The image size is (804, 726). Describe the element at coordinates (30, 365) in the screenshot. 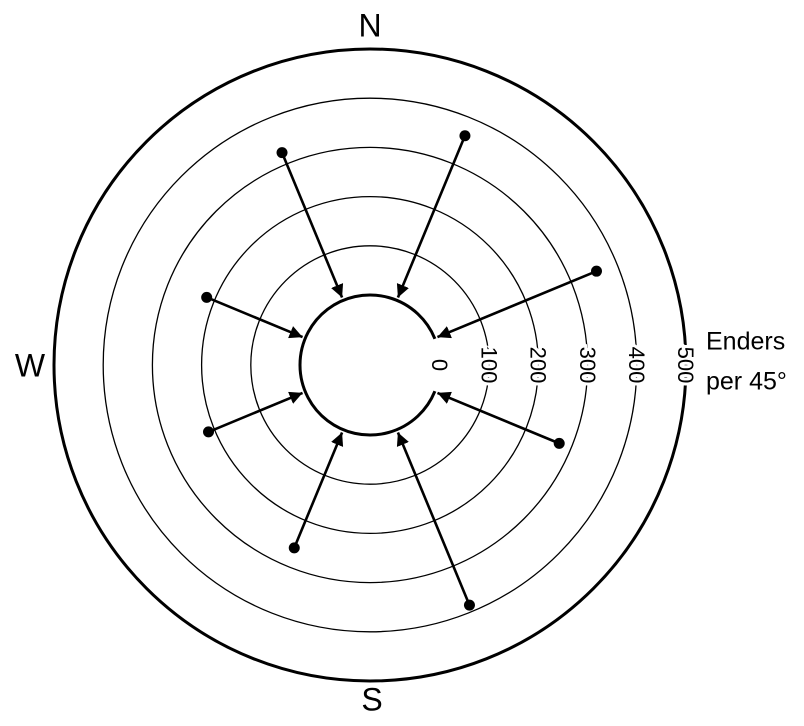

I see `compass-west: W` at that location.